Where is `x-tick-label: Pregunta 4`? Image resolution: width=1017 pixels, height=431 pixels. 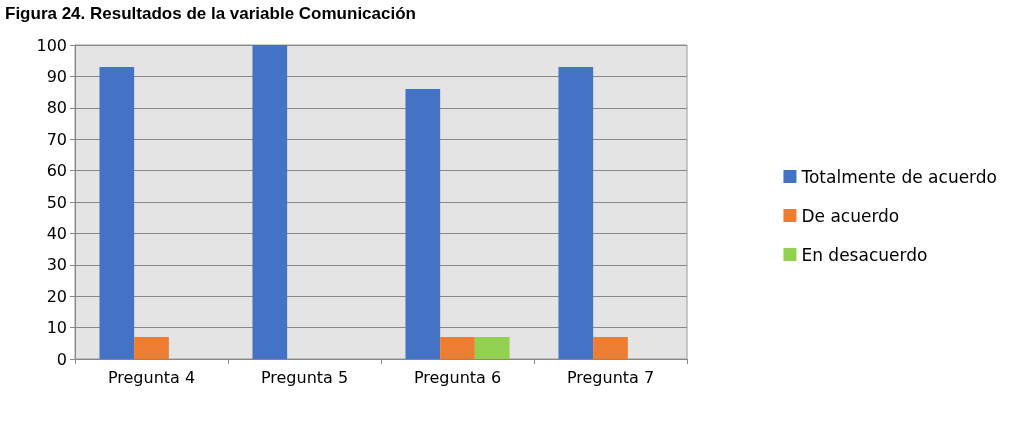
x-tick-label: Pregunta 4 is located at coordinates (151, 377).